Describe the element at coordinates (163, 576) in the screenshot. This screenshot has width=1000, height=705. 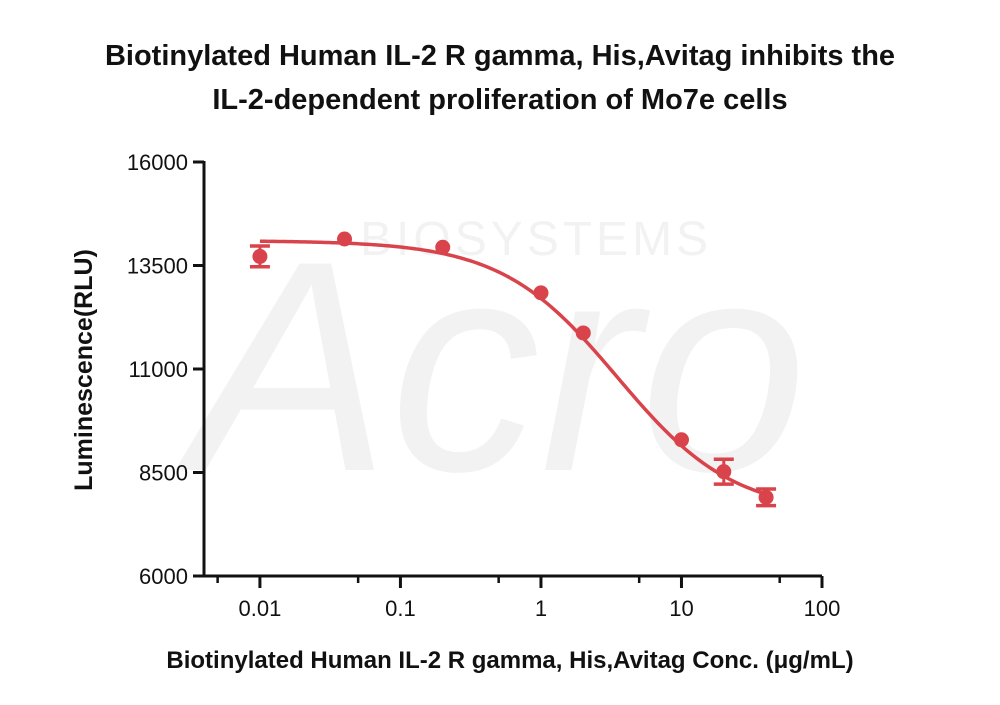
I see `y-tick-label: 6000` at that location.